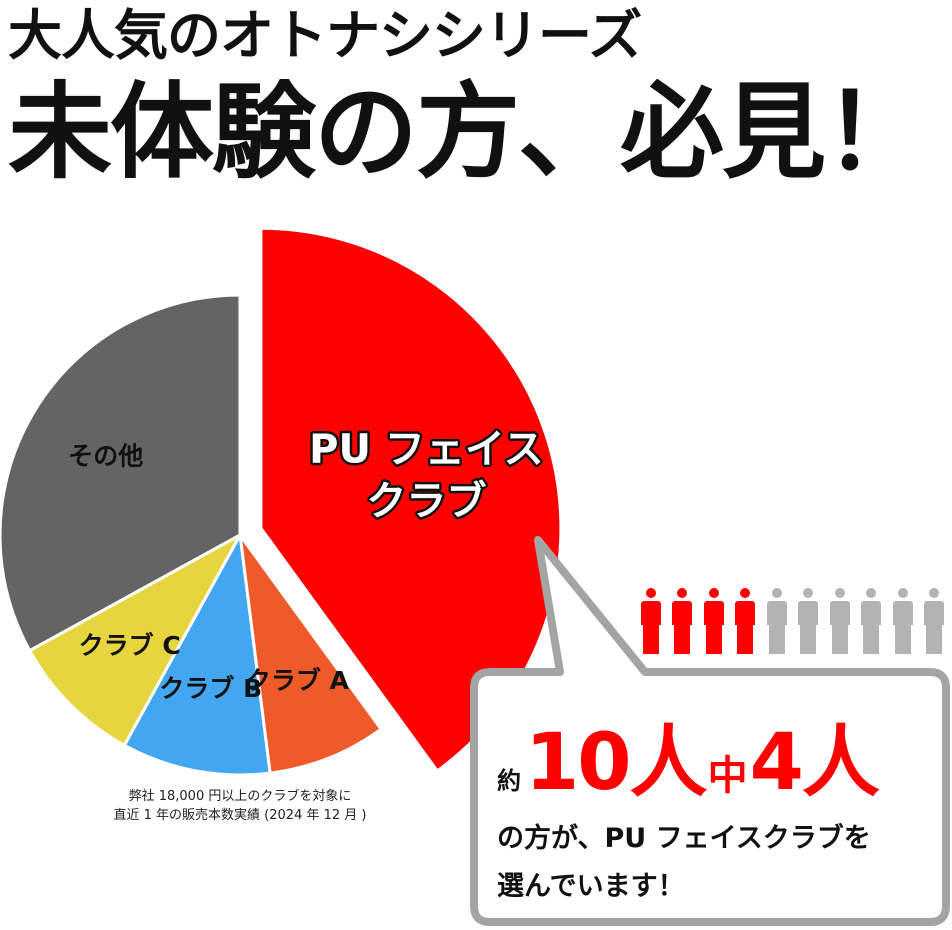 The width and height of the screenshot is (952, 930). I want to click on pie-label-クラブ-A: クラブ A, so click(298, 680).